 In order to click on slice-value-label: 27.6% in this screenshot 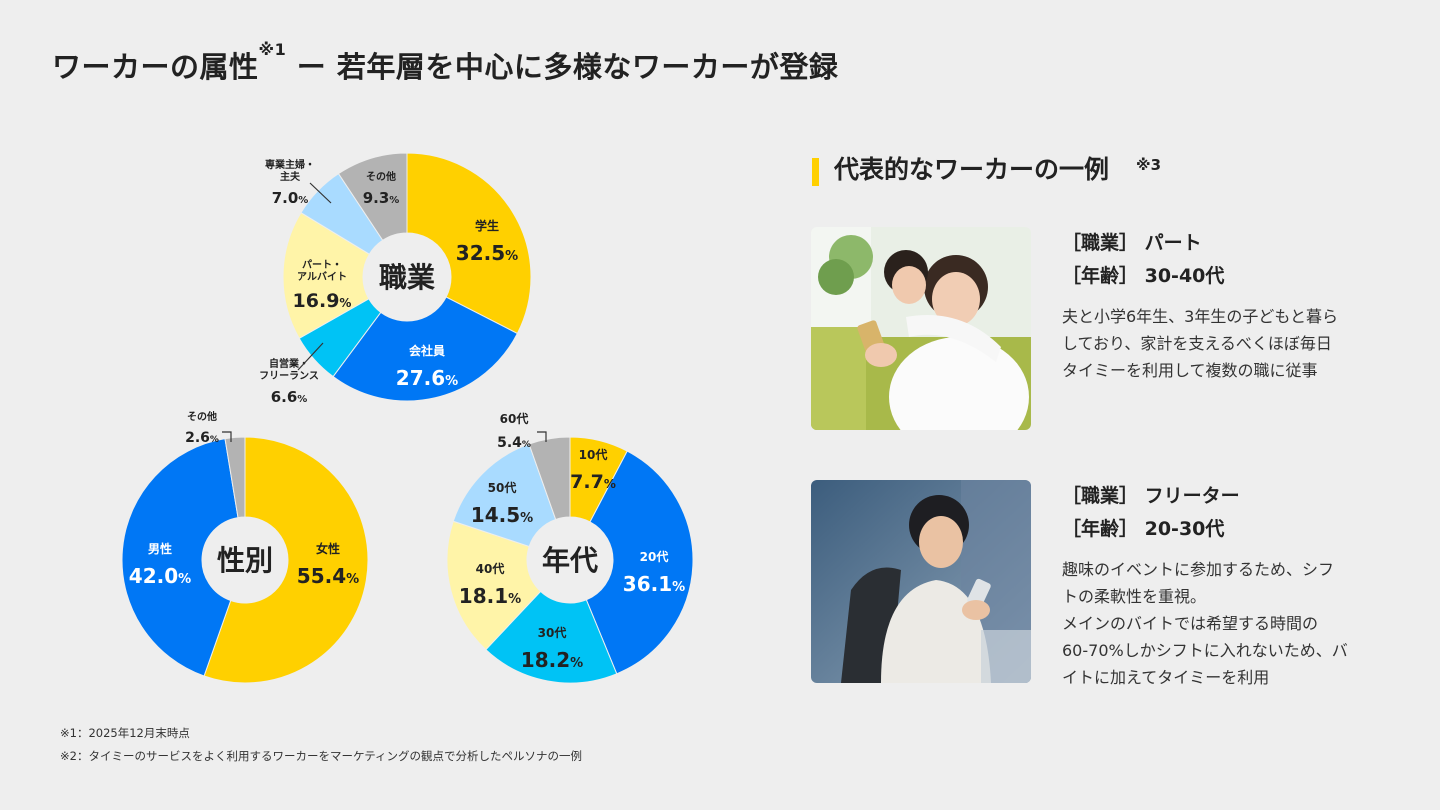, I will do `click(427, 378)`.